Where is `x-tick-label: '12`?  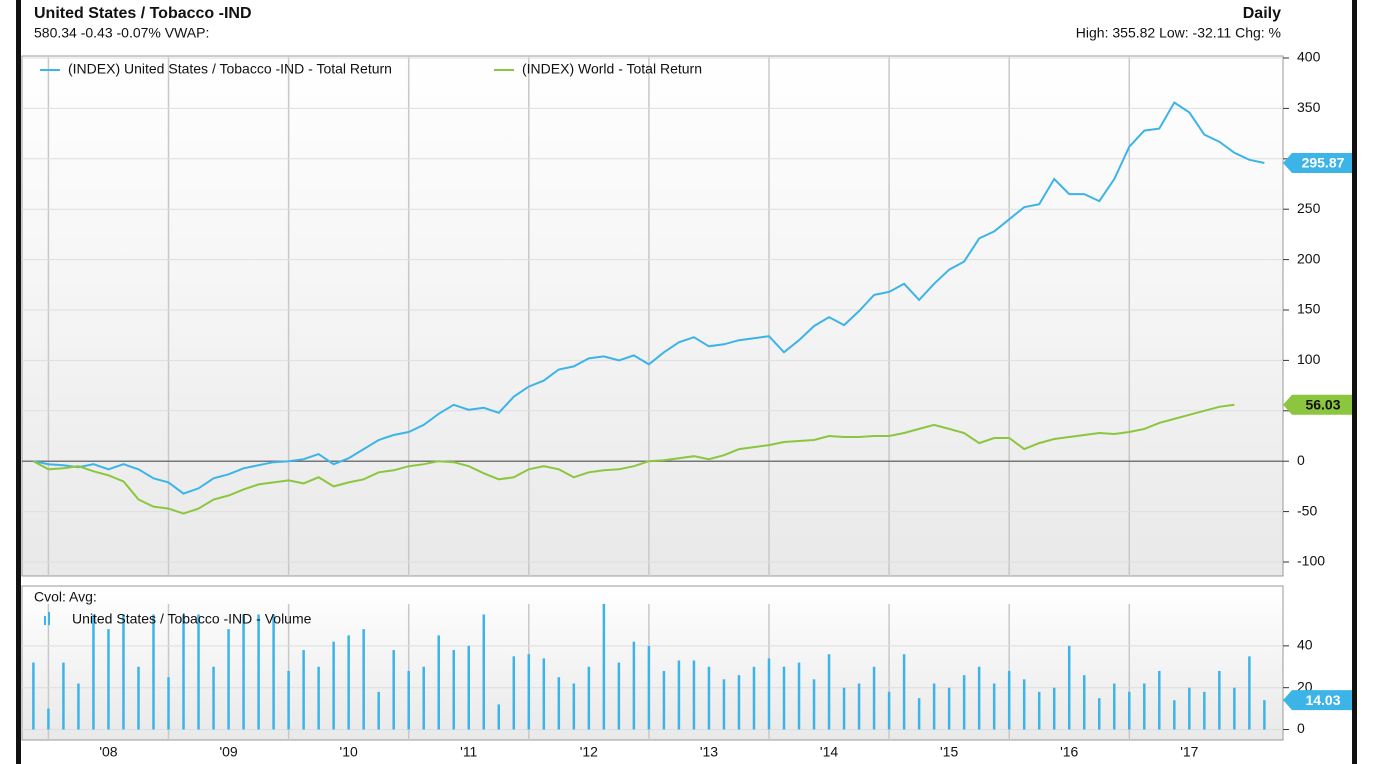
x-tick-label: '12 is located at coordinates (589, 752).